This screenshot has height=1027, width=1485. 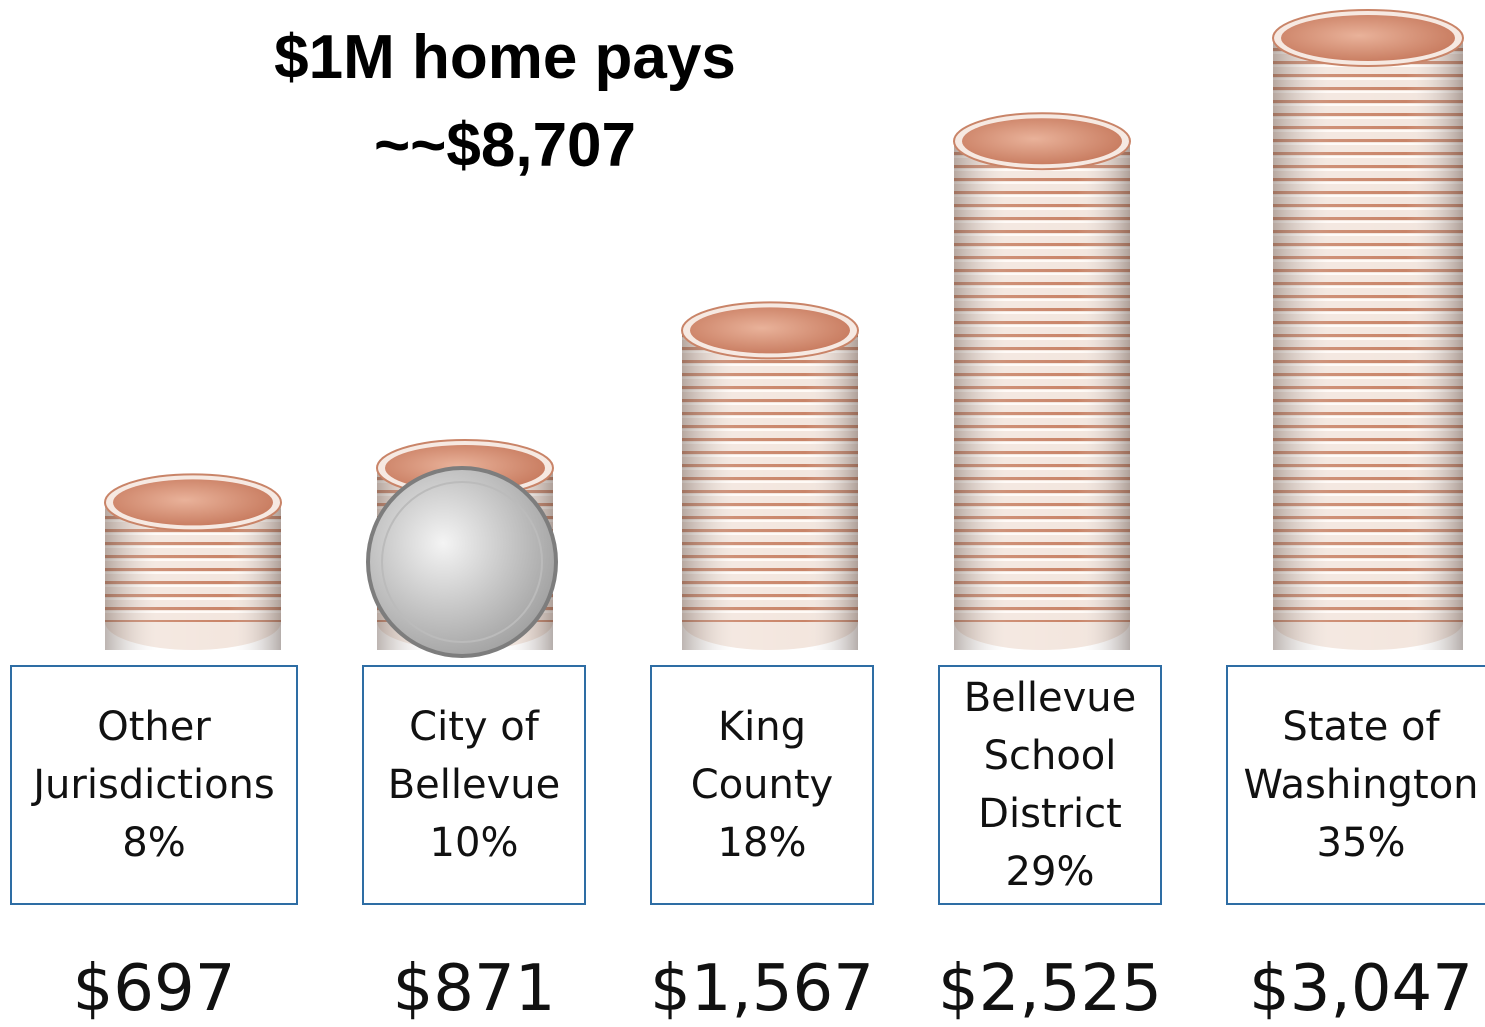 What do you see at coordinates (505, 145) in the screenshot?
I see `subtitle: ~~$8,707` at bounding box center [505, 145].